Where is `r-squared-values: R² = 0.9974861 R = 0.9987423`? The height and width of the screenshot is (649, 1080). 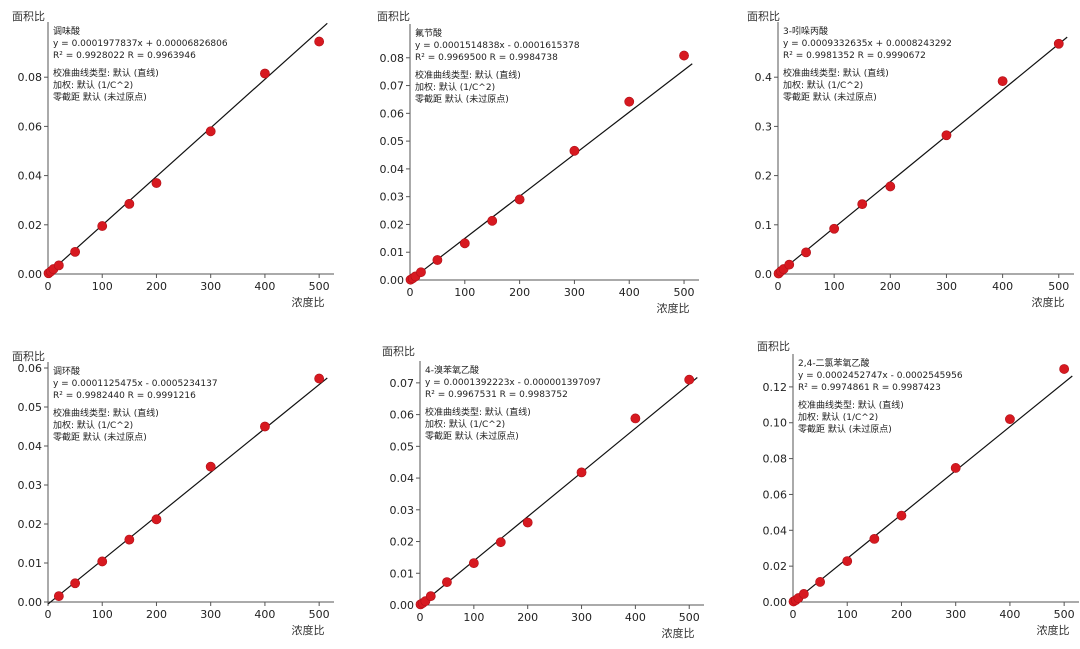
r-squared-values: R² = 0.9974861 R = 0.9987423 is located at coordinates (869, 388).